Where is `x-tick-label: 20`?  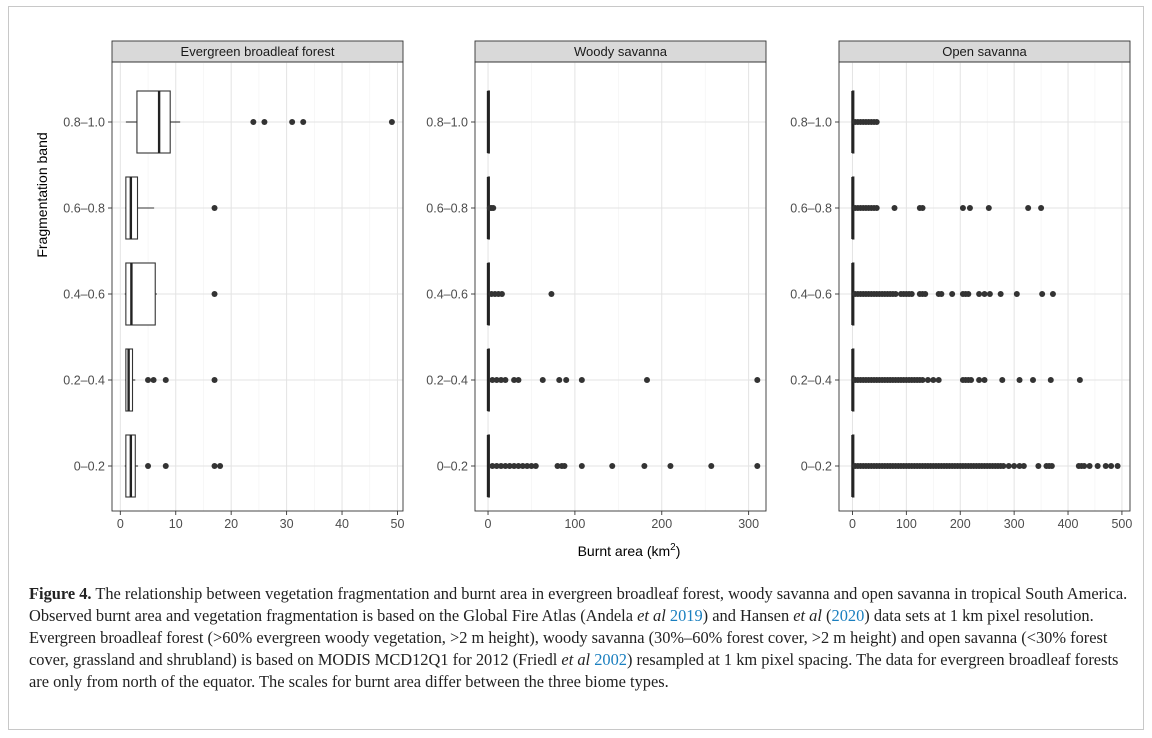
x-tick-label: 20 is located at coordinates (231, 524).